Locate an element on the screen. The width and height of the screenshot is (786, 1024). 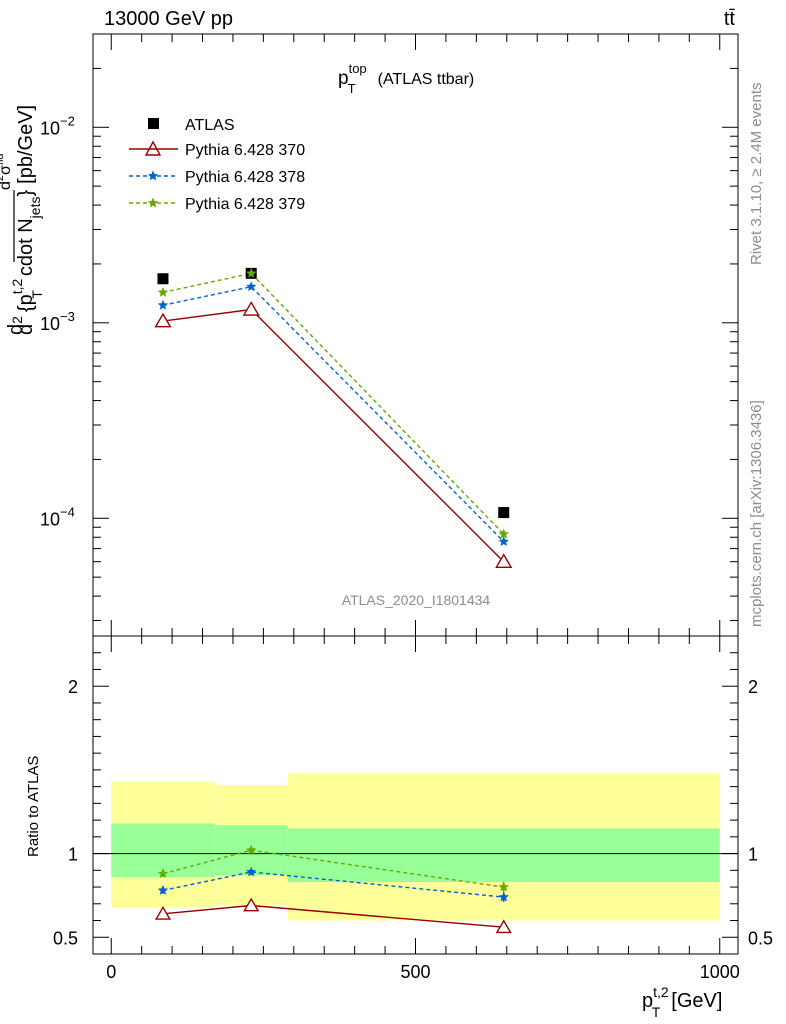
y-axis-label-fraction: d2σfid is located at coordinates (7, 171).